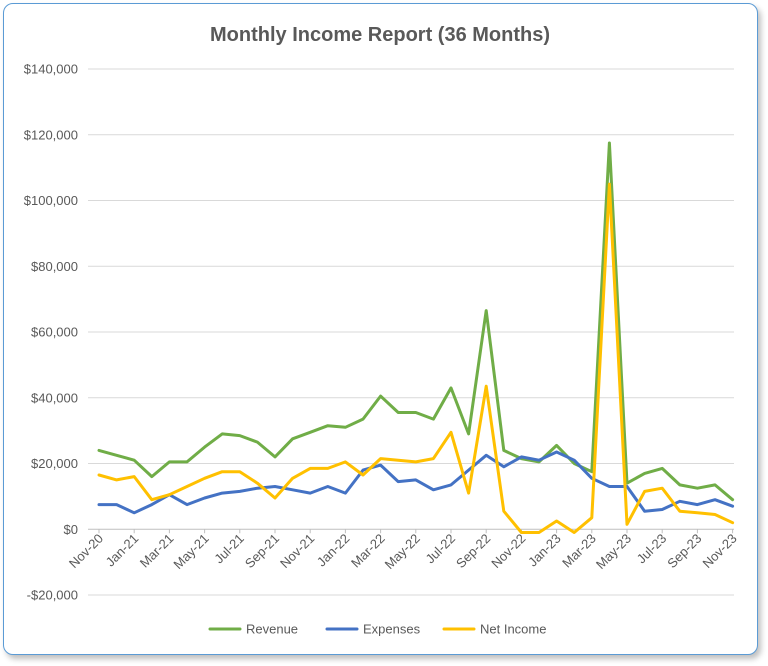 Image resolution: width=768 pixels, height=666 pixels. What do you see at coordinates (86, 551) in the screenshot?
I see `x-tick-label: Nov-20` at bounding box center [86, 551].